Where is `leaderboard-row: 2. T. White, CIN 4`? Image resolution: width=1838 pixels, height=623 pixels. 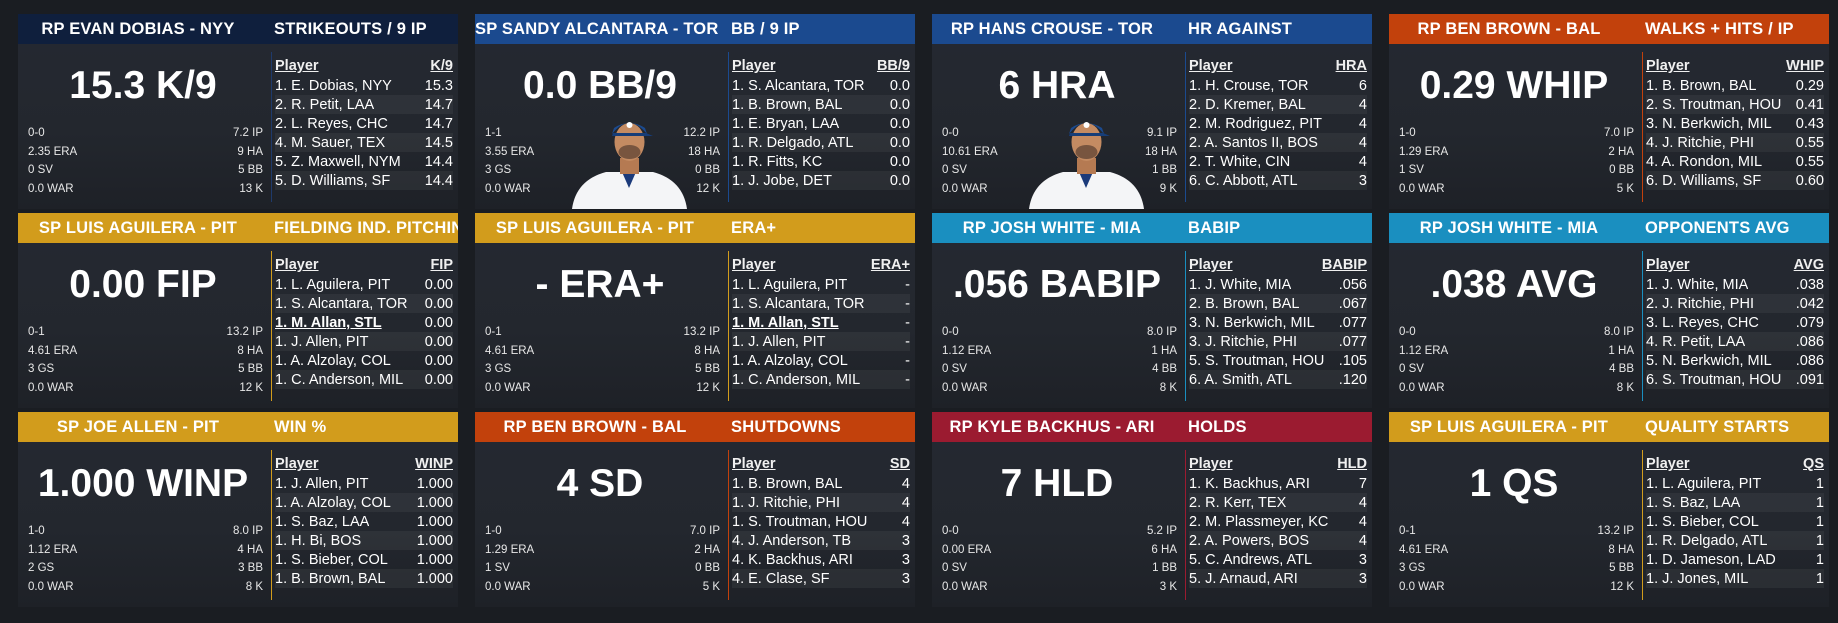 leaderboard-row: 2. T. White, CIN 4 is located at coordinates (1278, 161).